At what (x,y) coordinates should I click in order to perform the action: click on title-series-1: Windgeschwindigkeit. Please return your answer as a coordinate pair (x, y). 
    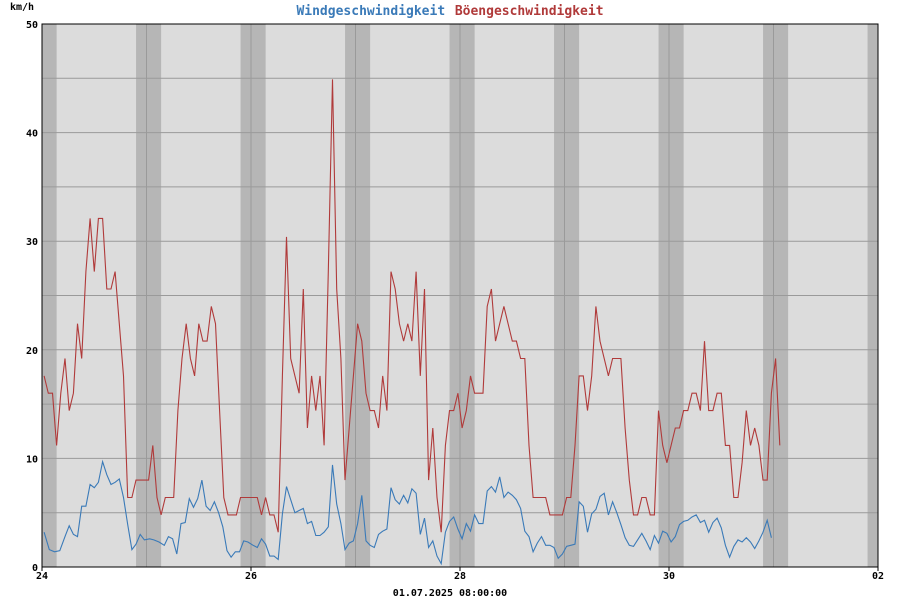
    Looking at the image, I should click on (371, 11).